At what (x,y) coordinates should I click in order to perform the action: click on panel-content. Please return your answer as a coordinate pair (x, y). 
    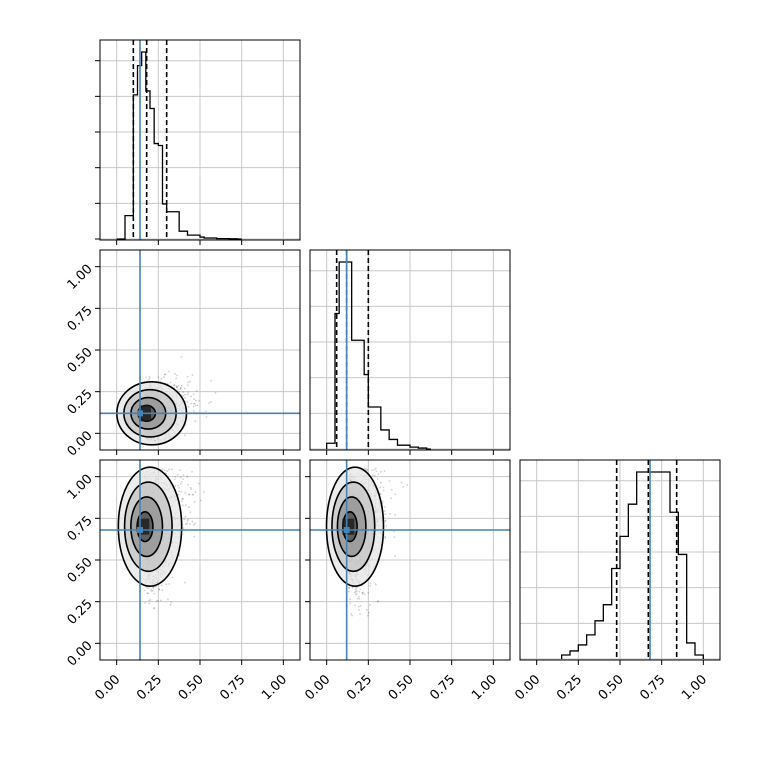
    Looking at the image, I should click on (161, 538).